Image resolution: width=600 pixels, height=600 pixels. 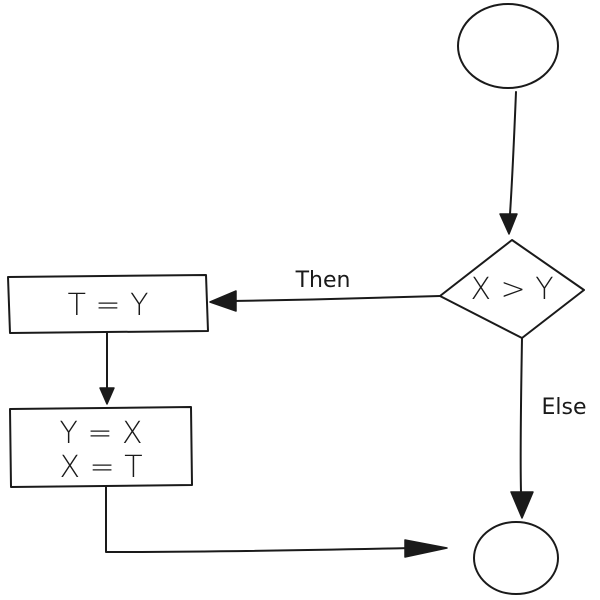 What do you see at coordinates (508, 224) in the screenshot?
I see `start-to-decision-arrowhead` at bounding box center [508, 224].